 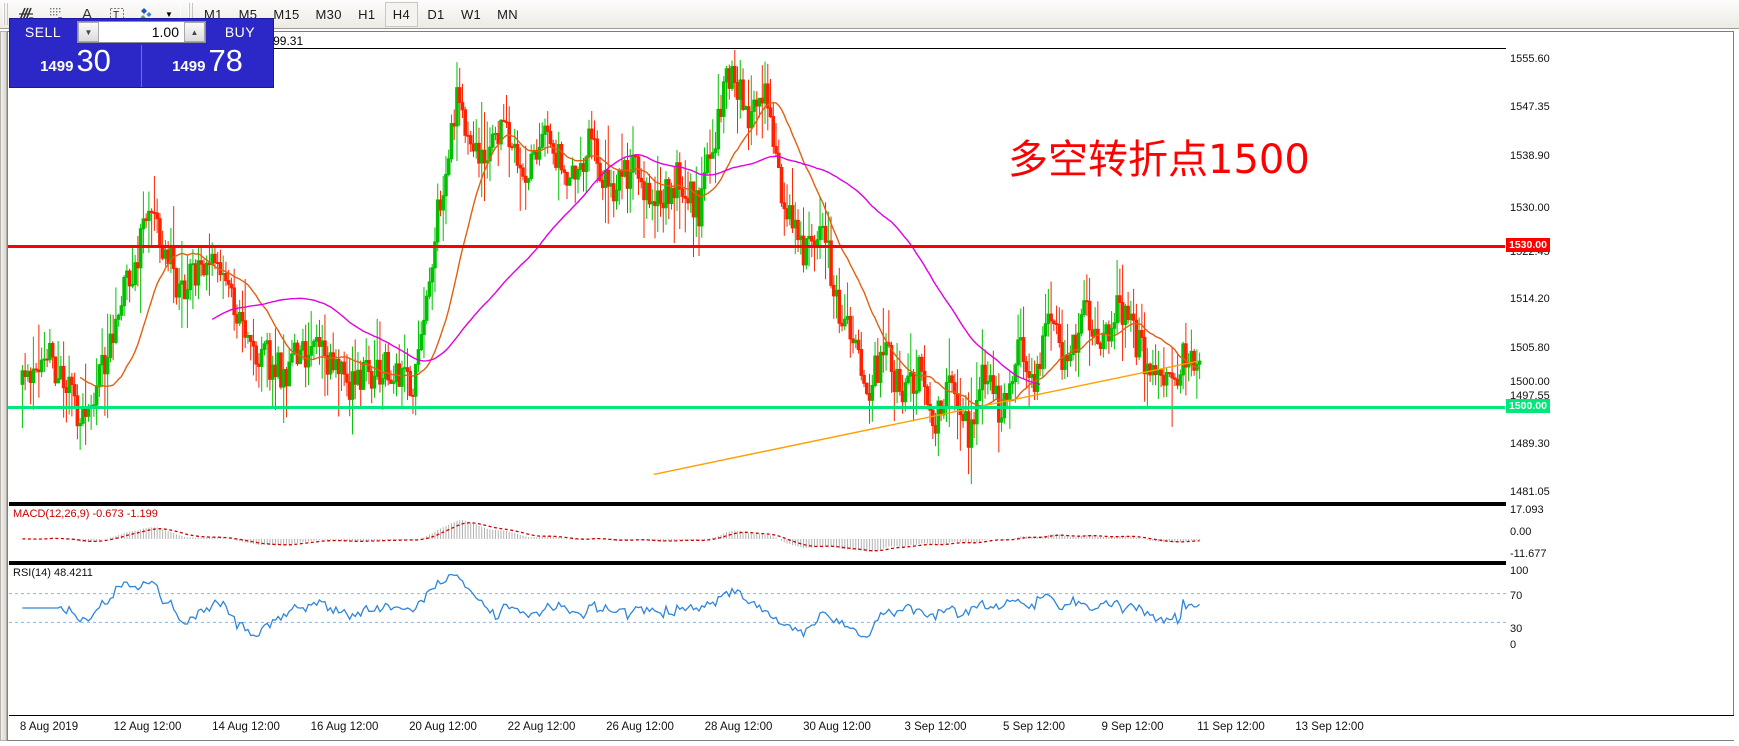 What do you see at coordinates (86, 14) in the screenshot?
I see `text-icon: A` at bounding box center [86, 14].